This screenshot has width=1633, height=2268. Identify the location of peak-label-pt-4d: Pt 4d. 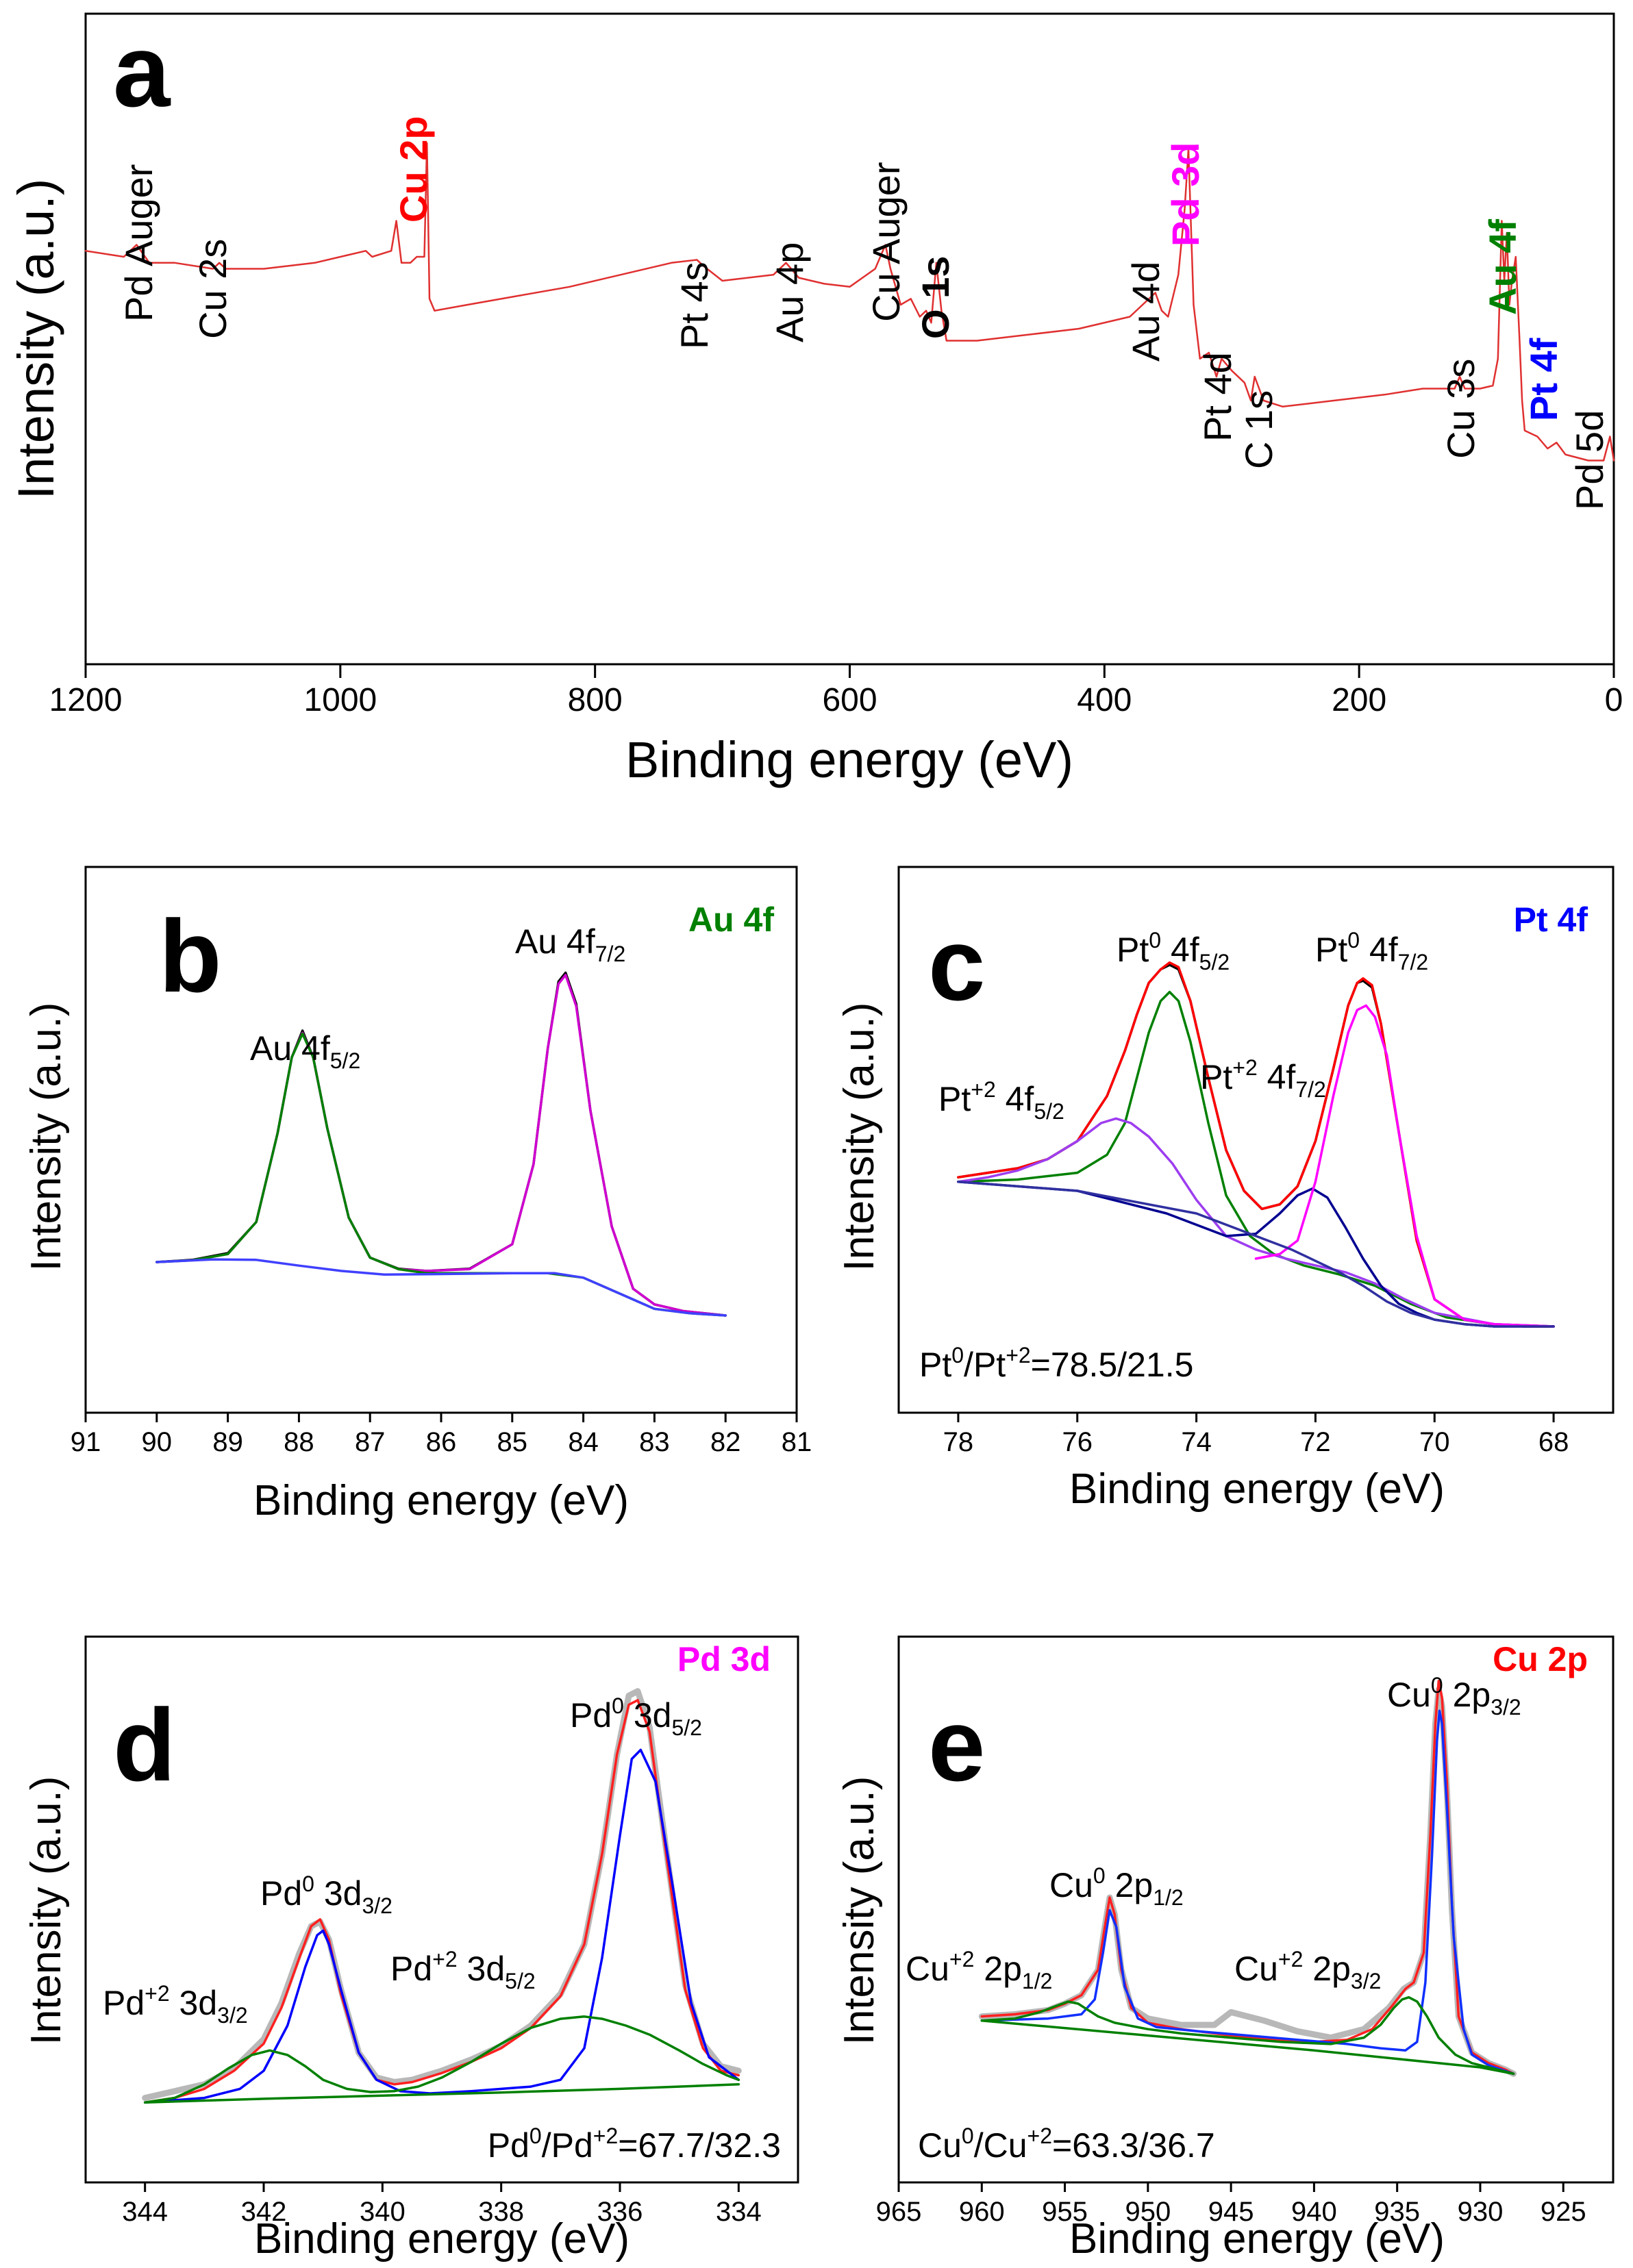
(1217, 397).